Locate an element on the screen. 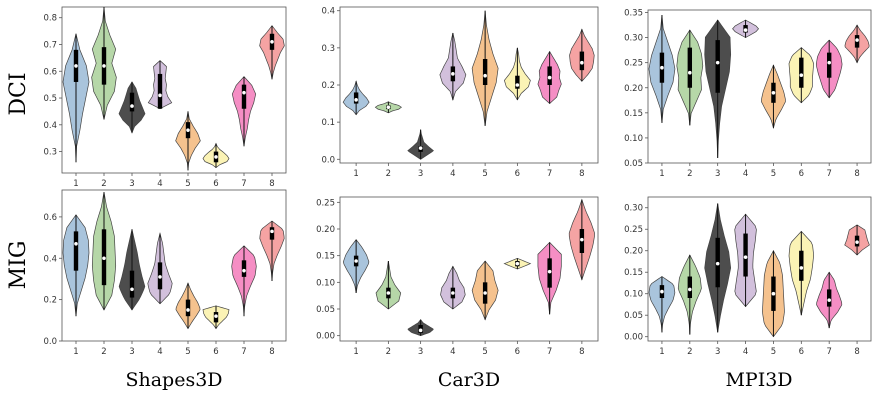  y-tick-label: 0.05 is located at coordinates (325, 310).